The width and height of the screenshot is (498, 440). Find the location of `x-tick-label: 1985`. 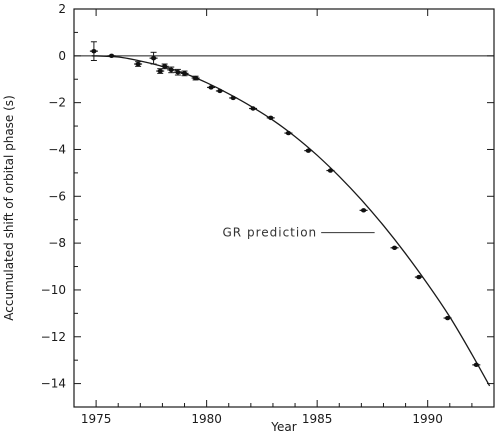

x-tick-label: 1985 is located at coordinates (317, 419).